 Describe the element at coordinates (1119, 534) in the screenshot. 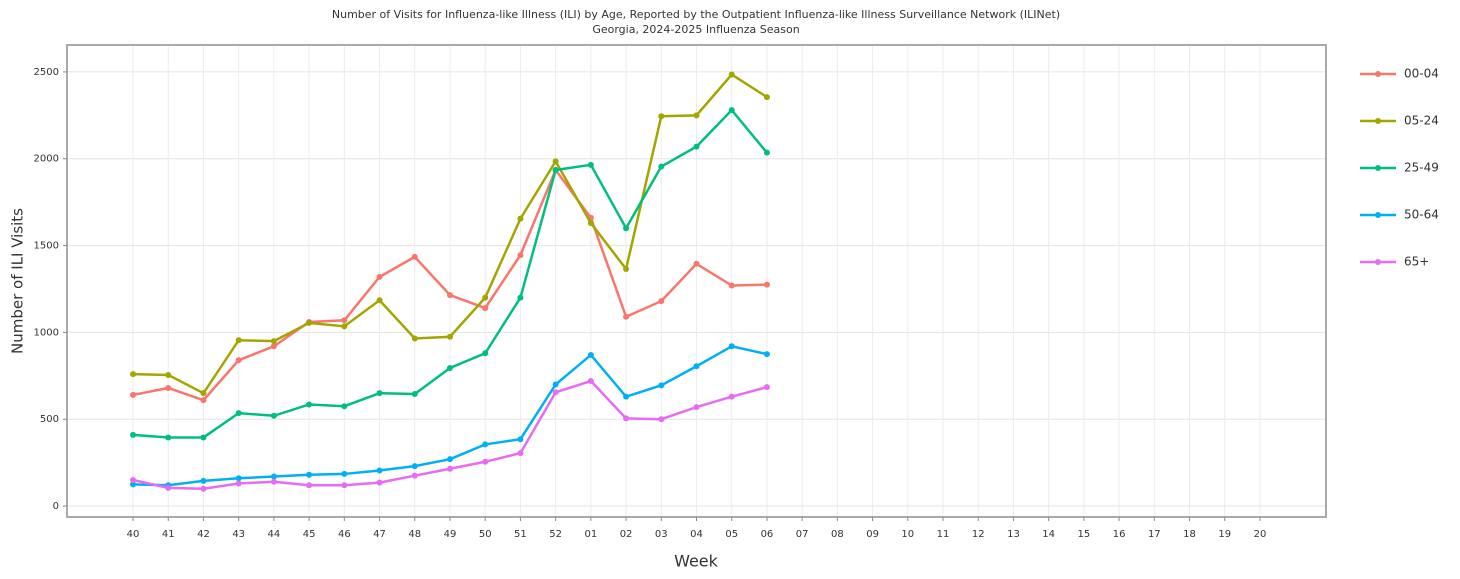

I see `x-tick-label: 16` at that location.